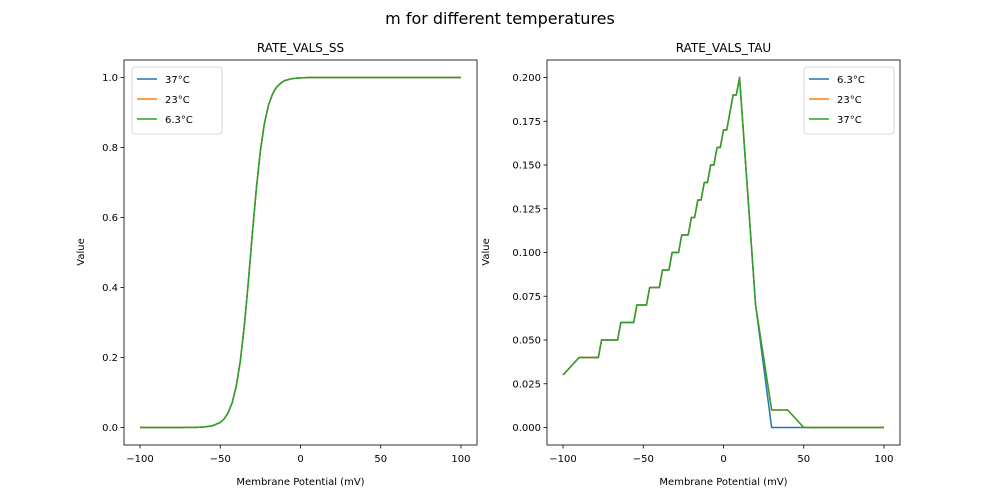  What do you see at coordinates (723, 48) in the screenshot?
I see `axes-title: RATE_VALS_TAU` at bounding box center [723, 48].